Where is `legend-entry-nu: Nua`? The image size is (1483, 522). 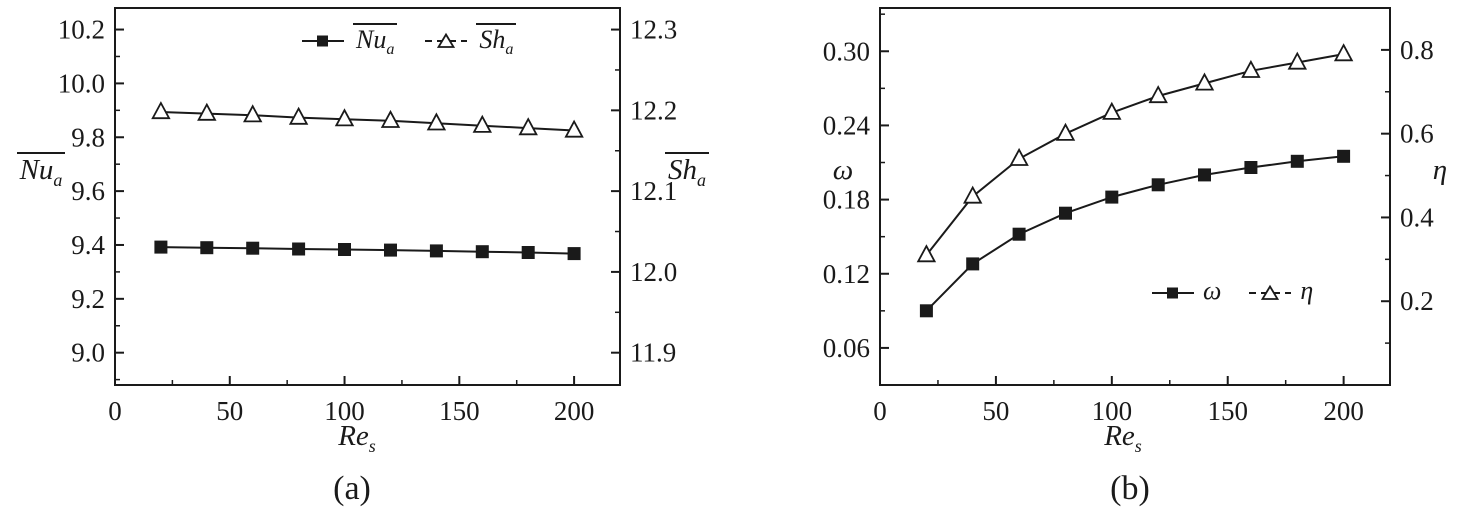 legend-entry-nu: Nua is located at coordinates (349, 41).